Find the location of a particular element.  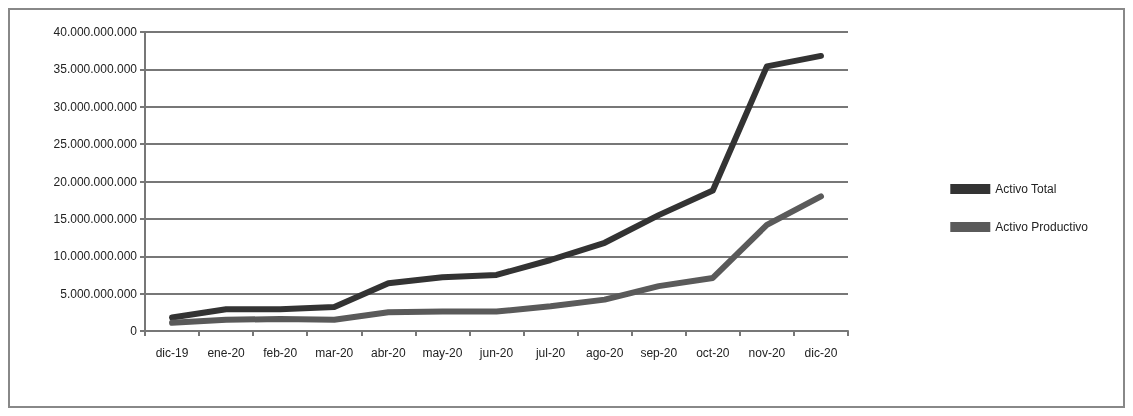

x-tick-label: sep-20 is located at coordinates (659, 353).